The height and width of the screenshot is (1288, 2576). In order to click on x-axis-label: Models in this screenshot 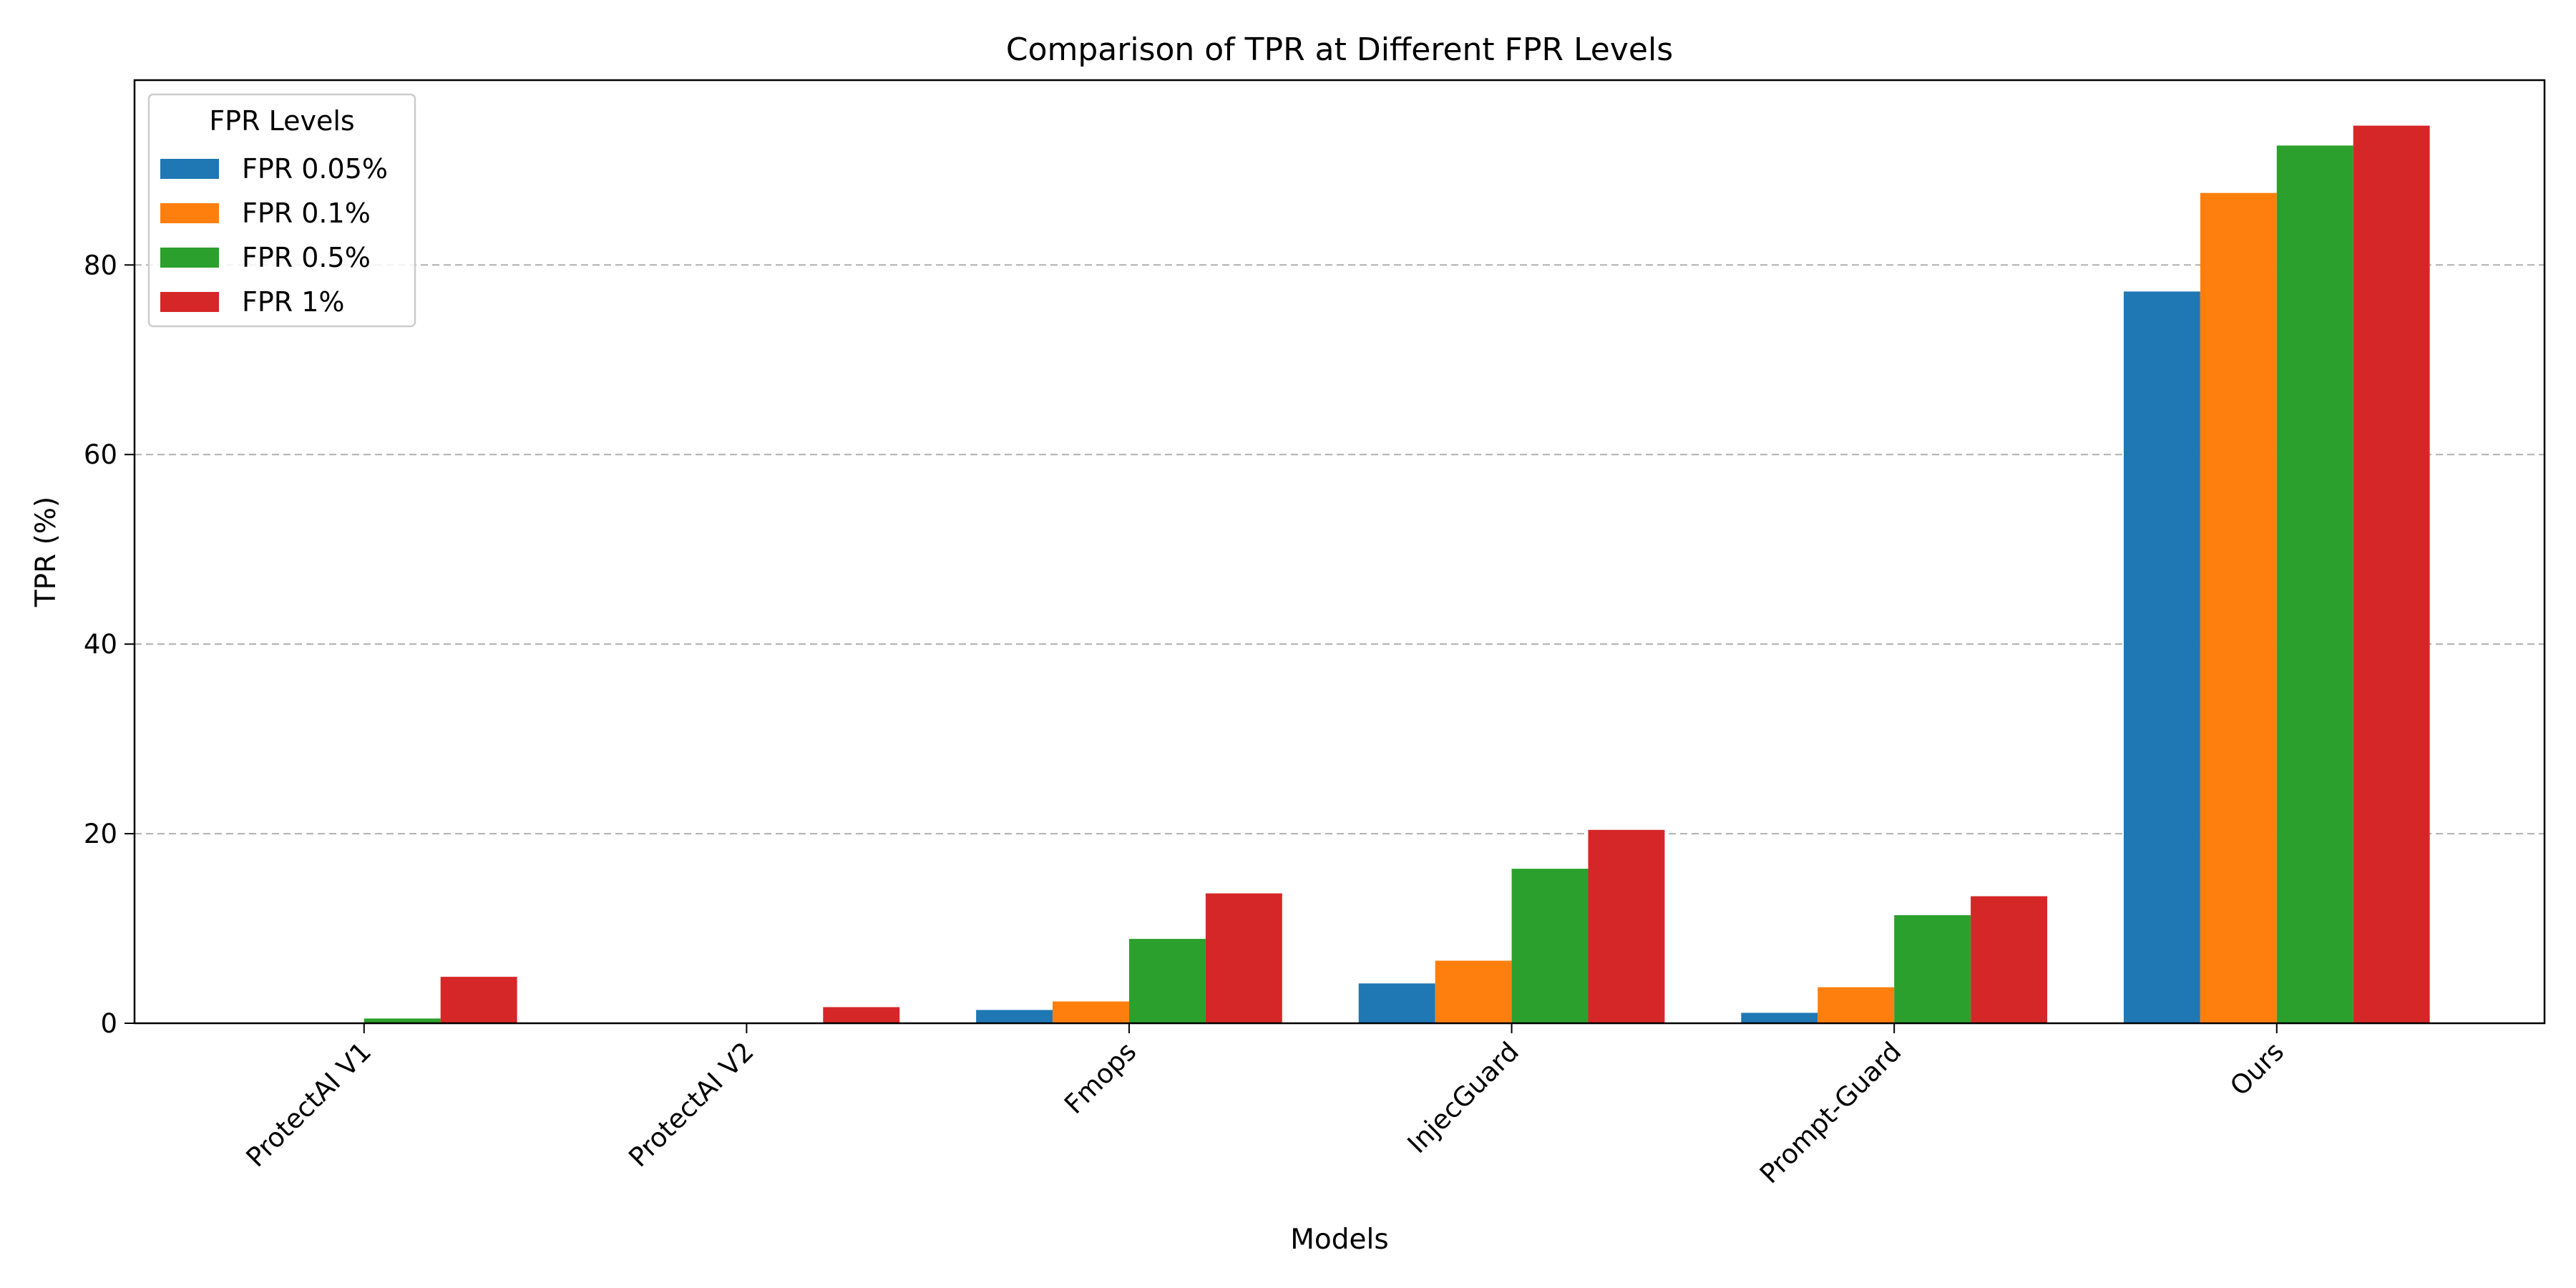, I will do `click(1339, 1240)`.